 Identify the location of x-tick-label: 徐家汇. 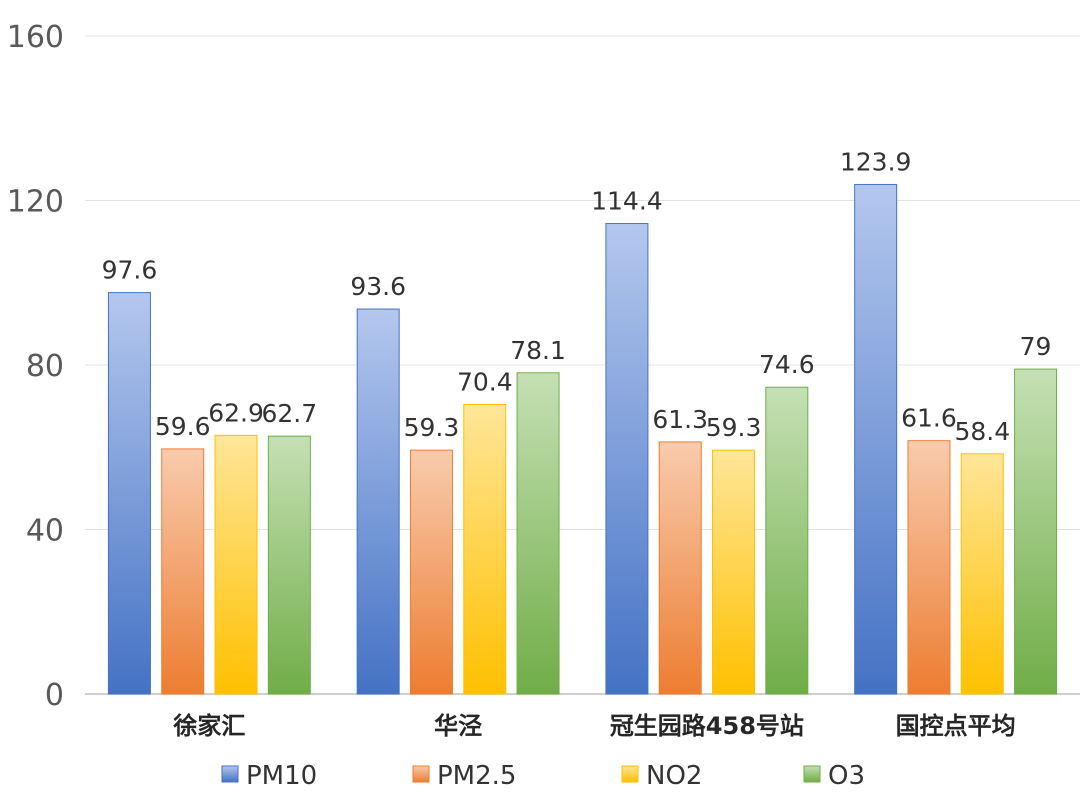
(208, 726).